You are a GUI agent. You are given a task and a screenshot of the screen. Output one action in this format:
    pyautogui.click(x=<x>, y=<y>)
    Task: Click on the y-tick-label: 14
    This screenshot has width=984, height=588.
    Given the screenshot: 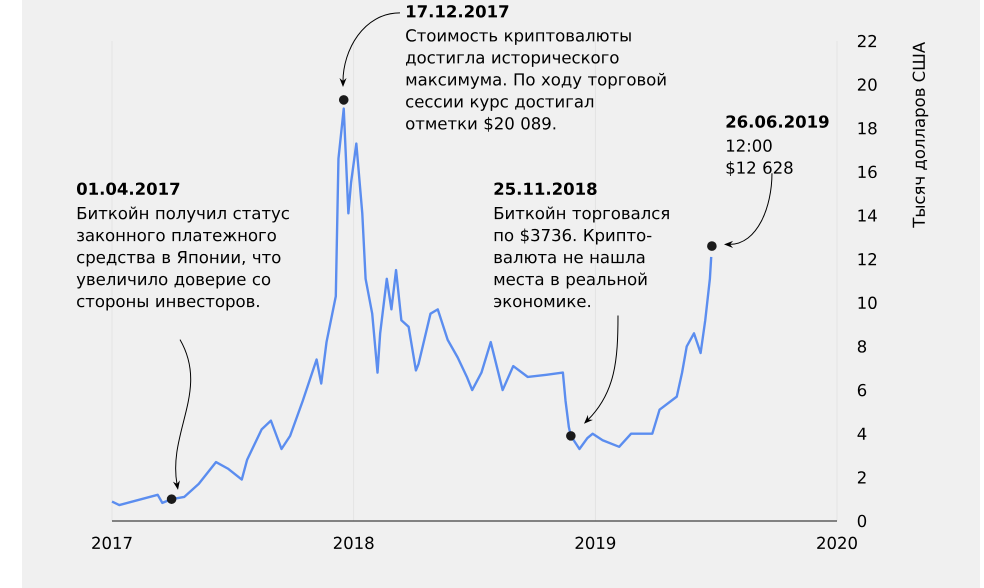 What is the action you would take?
    pyautogui.click(x=867, y=216)
    